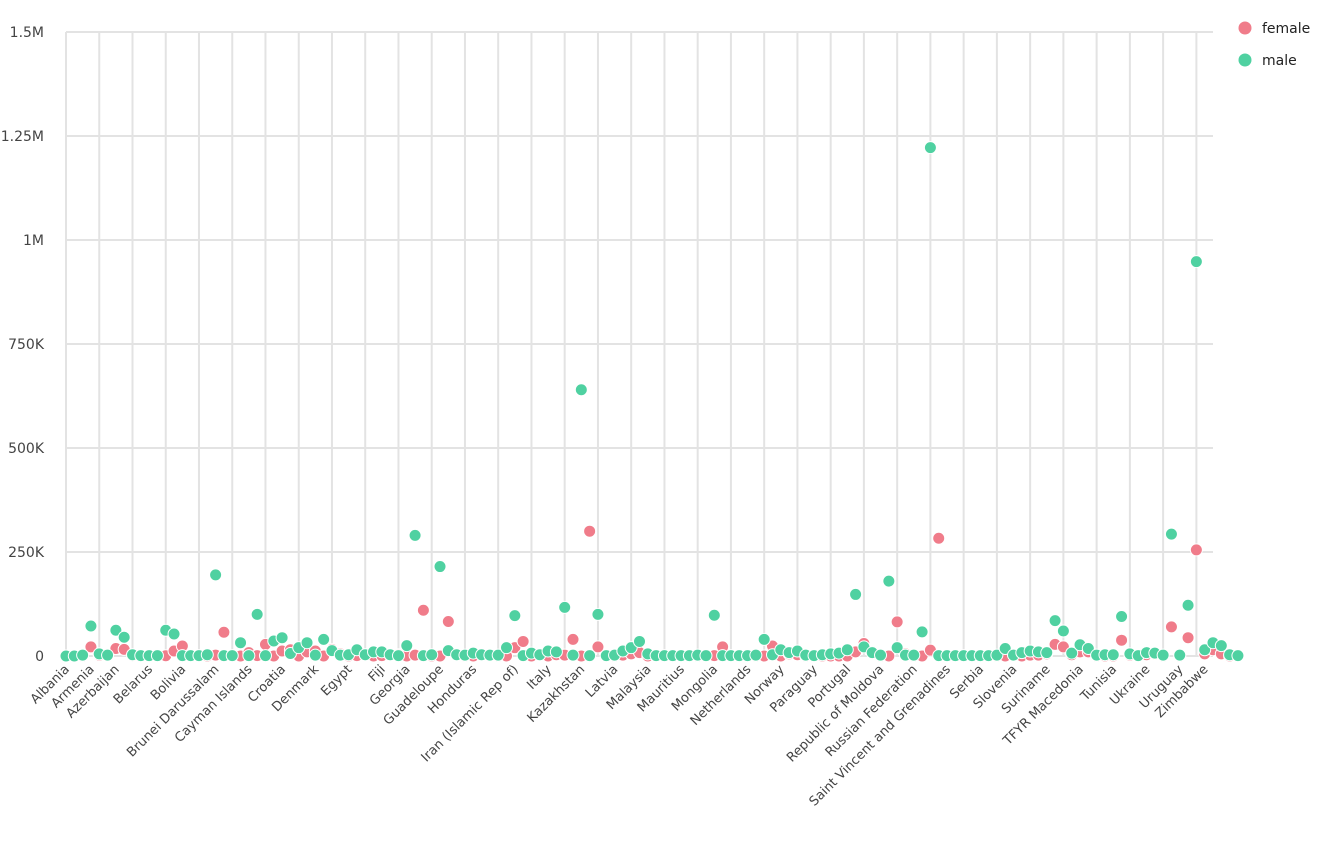  Describe the element at coordinates (27, 33) in the screenshot. I see `y-tick-label: 1.5M` at that location.